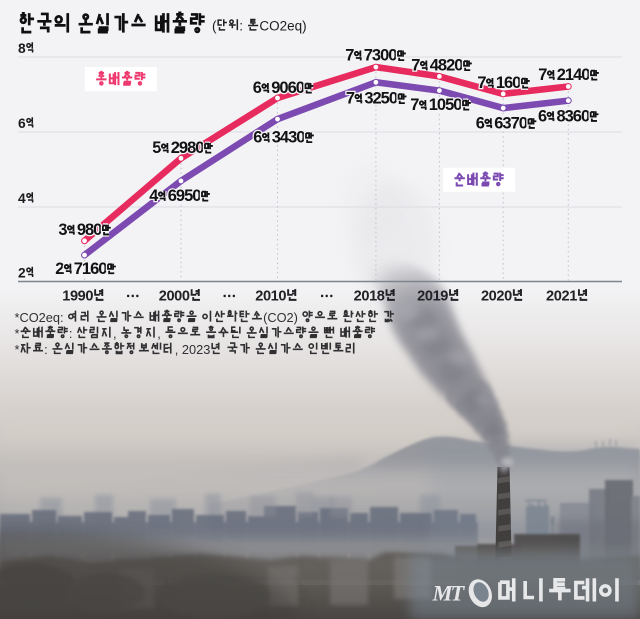  I want to click on svg-text: 4820, so click(447, 66).